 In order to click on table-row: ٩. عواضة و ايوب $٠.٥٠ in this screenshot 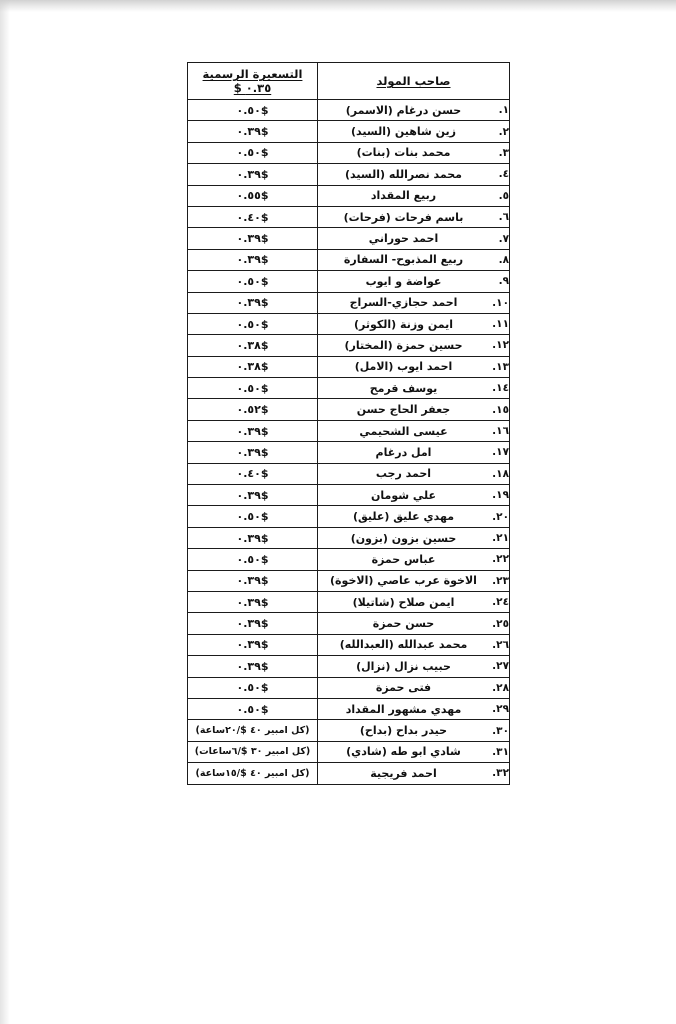, I will do `click(348, 281)`.